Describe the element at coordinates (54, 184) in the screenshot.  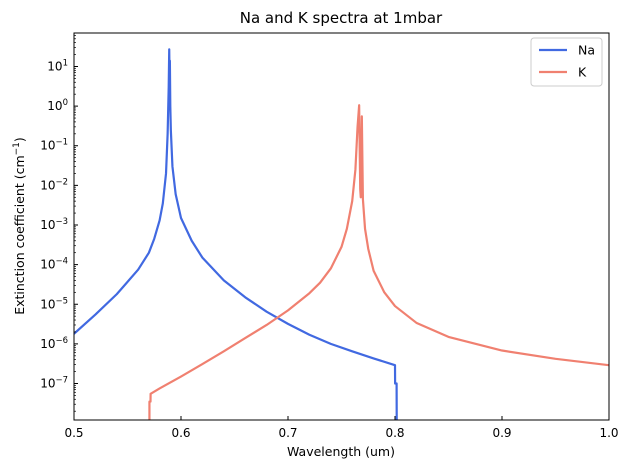
I see `y-tick-label: 10⁻²` at that location.